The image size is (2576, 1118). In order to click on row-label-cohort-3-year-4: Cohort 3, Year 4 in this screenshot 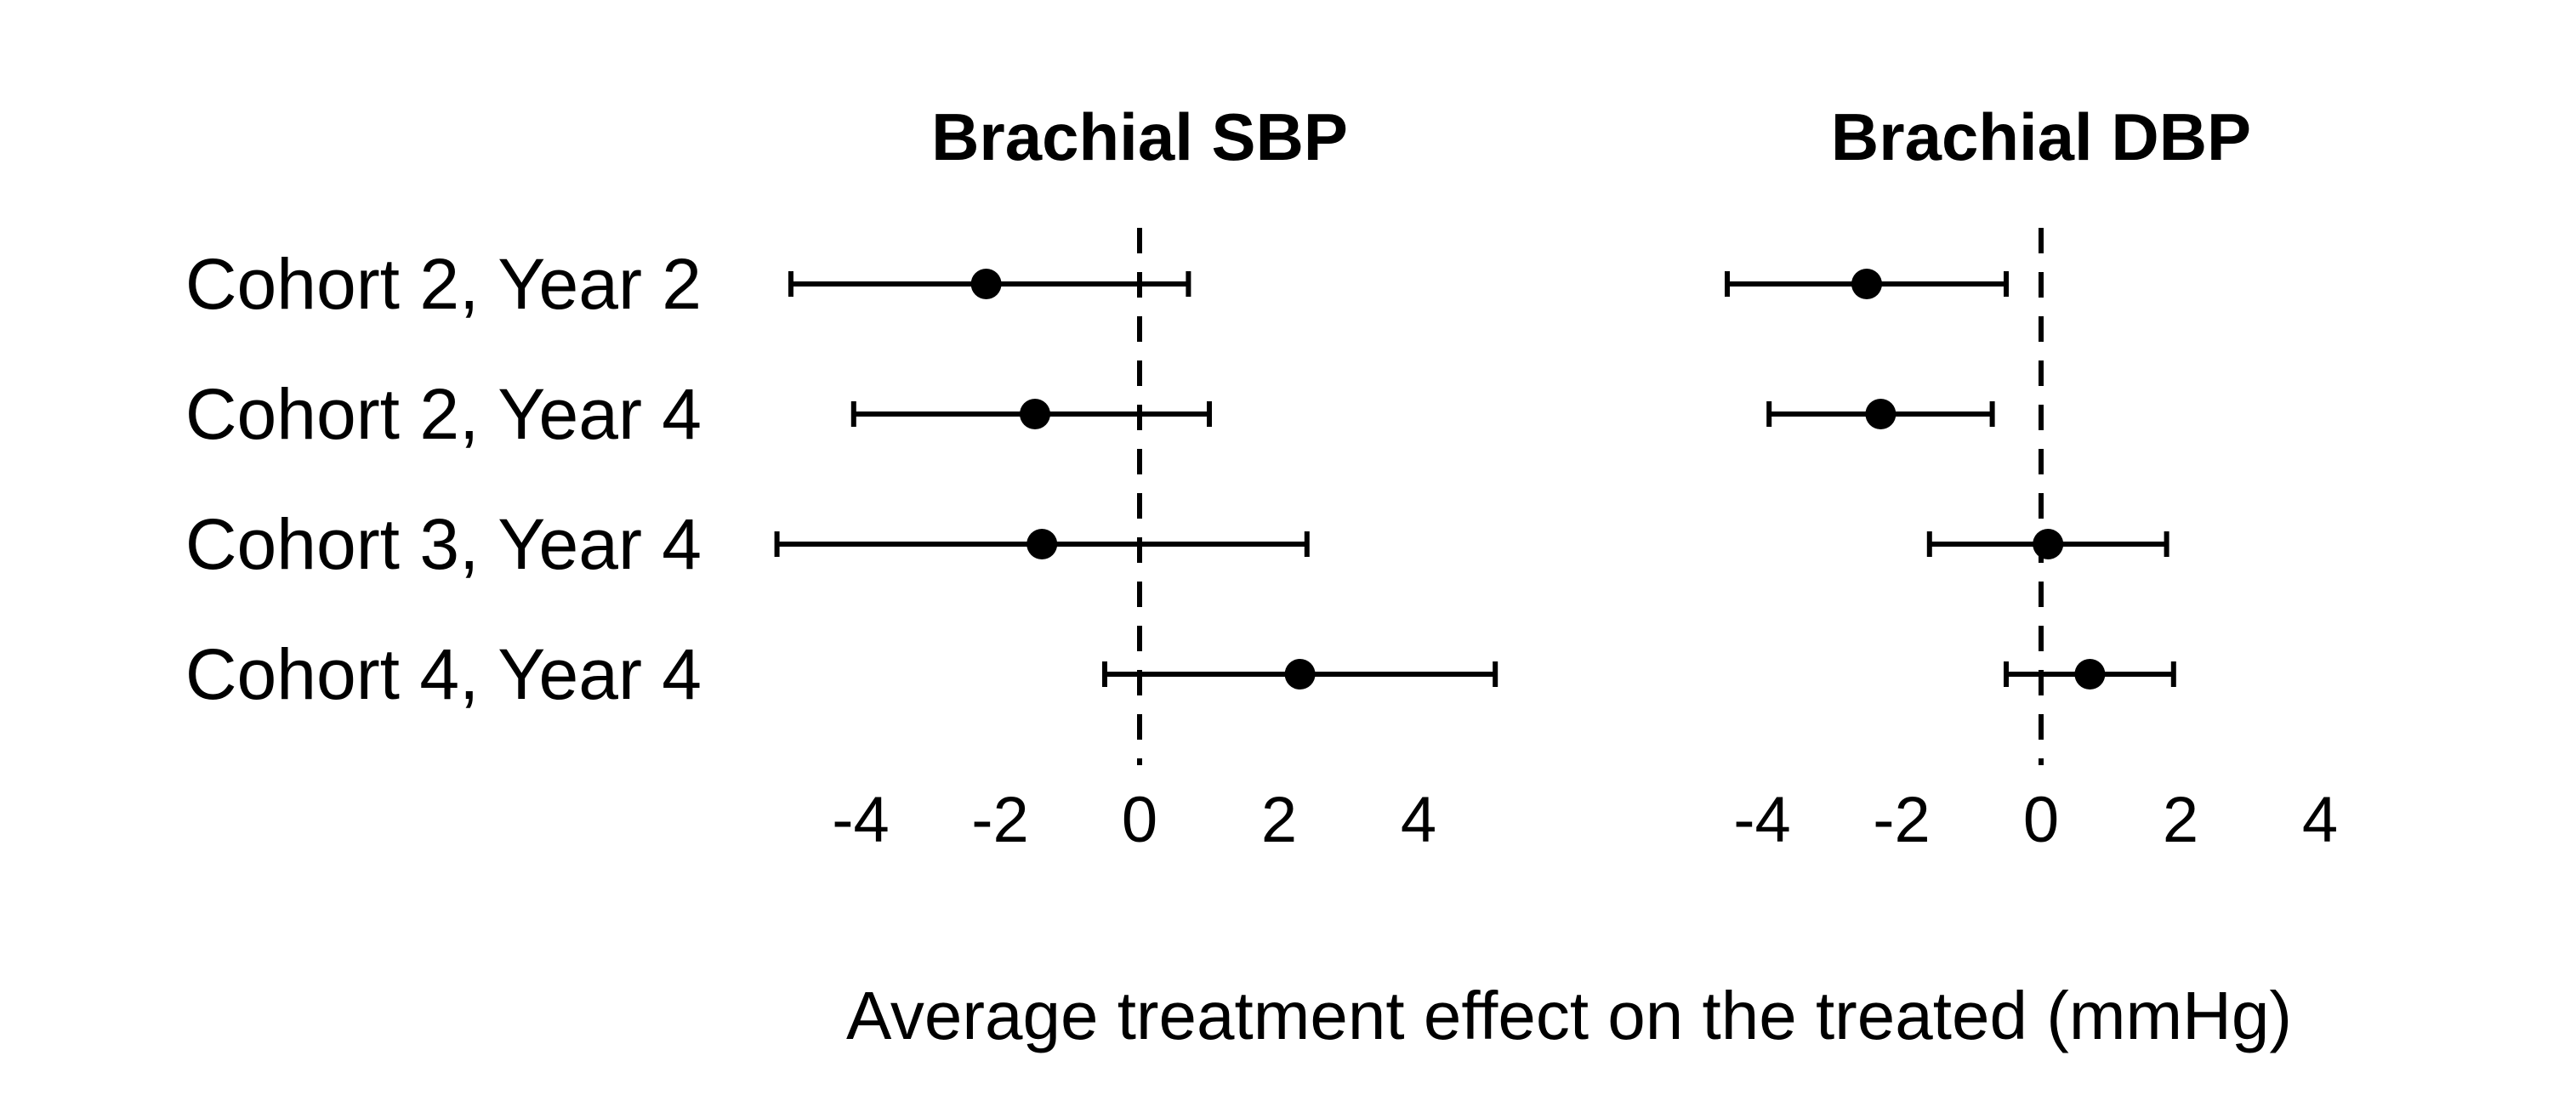, I will do `click(443, 544)`.